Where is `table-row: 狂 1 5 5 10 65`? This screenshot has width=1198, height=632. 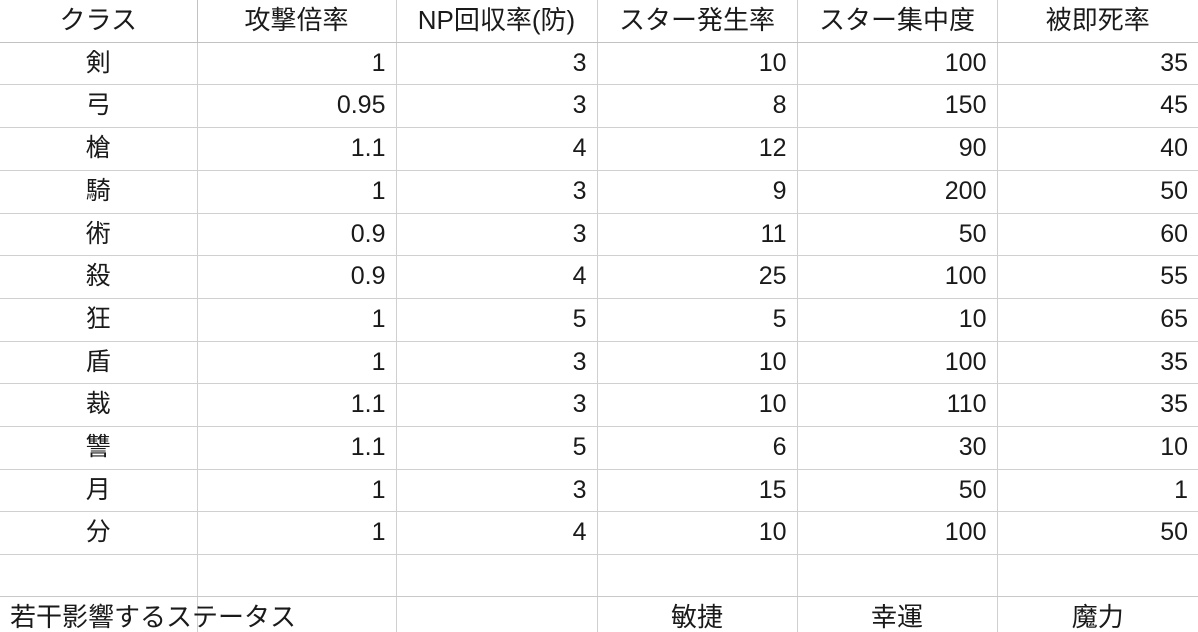
table-row: 狂 1 5 5 10 65 is located at coordinates (599, 320).